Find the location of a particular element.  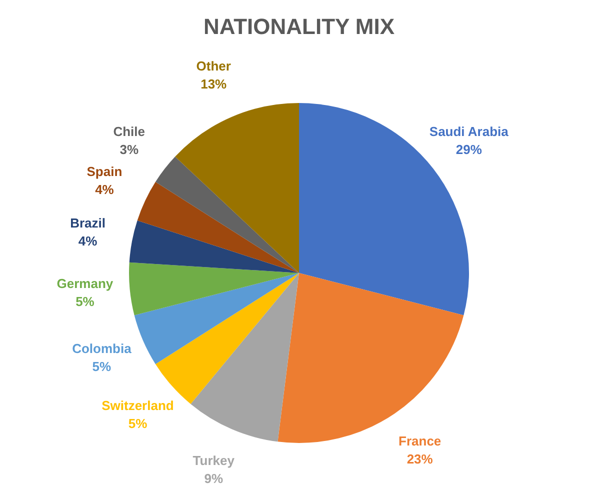

data-label: 29% is located at coordinates (469, 149).